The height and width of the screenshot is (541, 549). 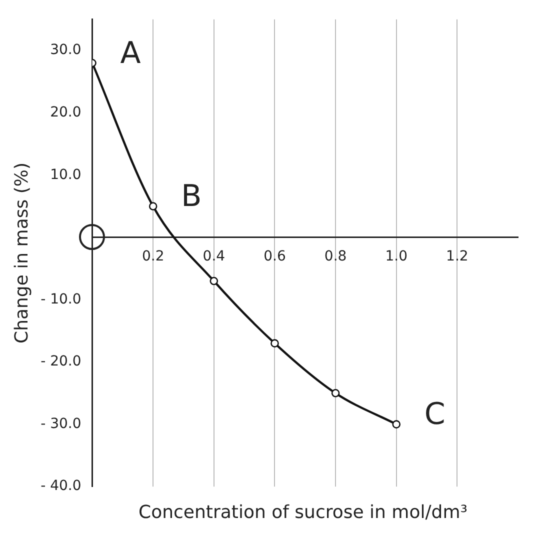 What do you see at coordinates (131, 53) in the screenshot?
I see `annotation: A` at bounding box center [131, 53].